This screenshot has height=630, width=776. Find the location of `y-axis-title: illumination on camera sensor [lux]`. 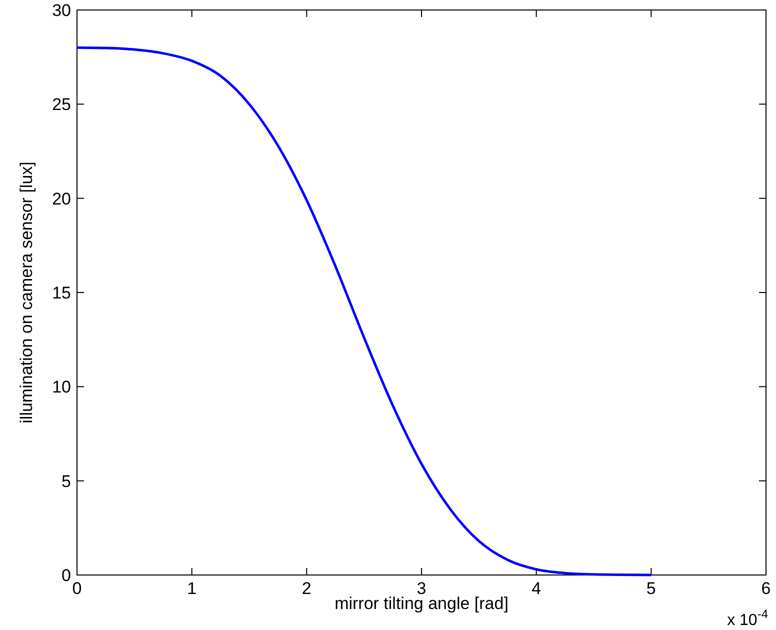

y-axis-title: illumination on camera sensor [lux] is located at coordinates (26, 293).